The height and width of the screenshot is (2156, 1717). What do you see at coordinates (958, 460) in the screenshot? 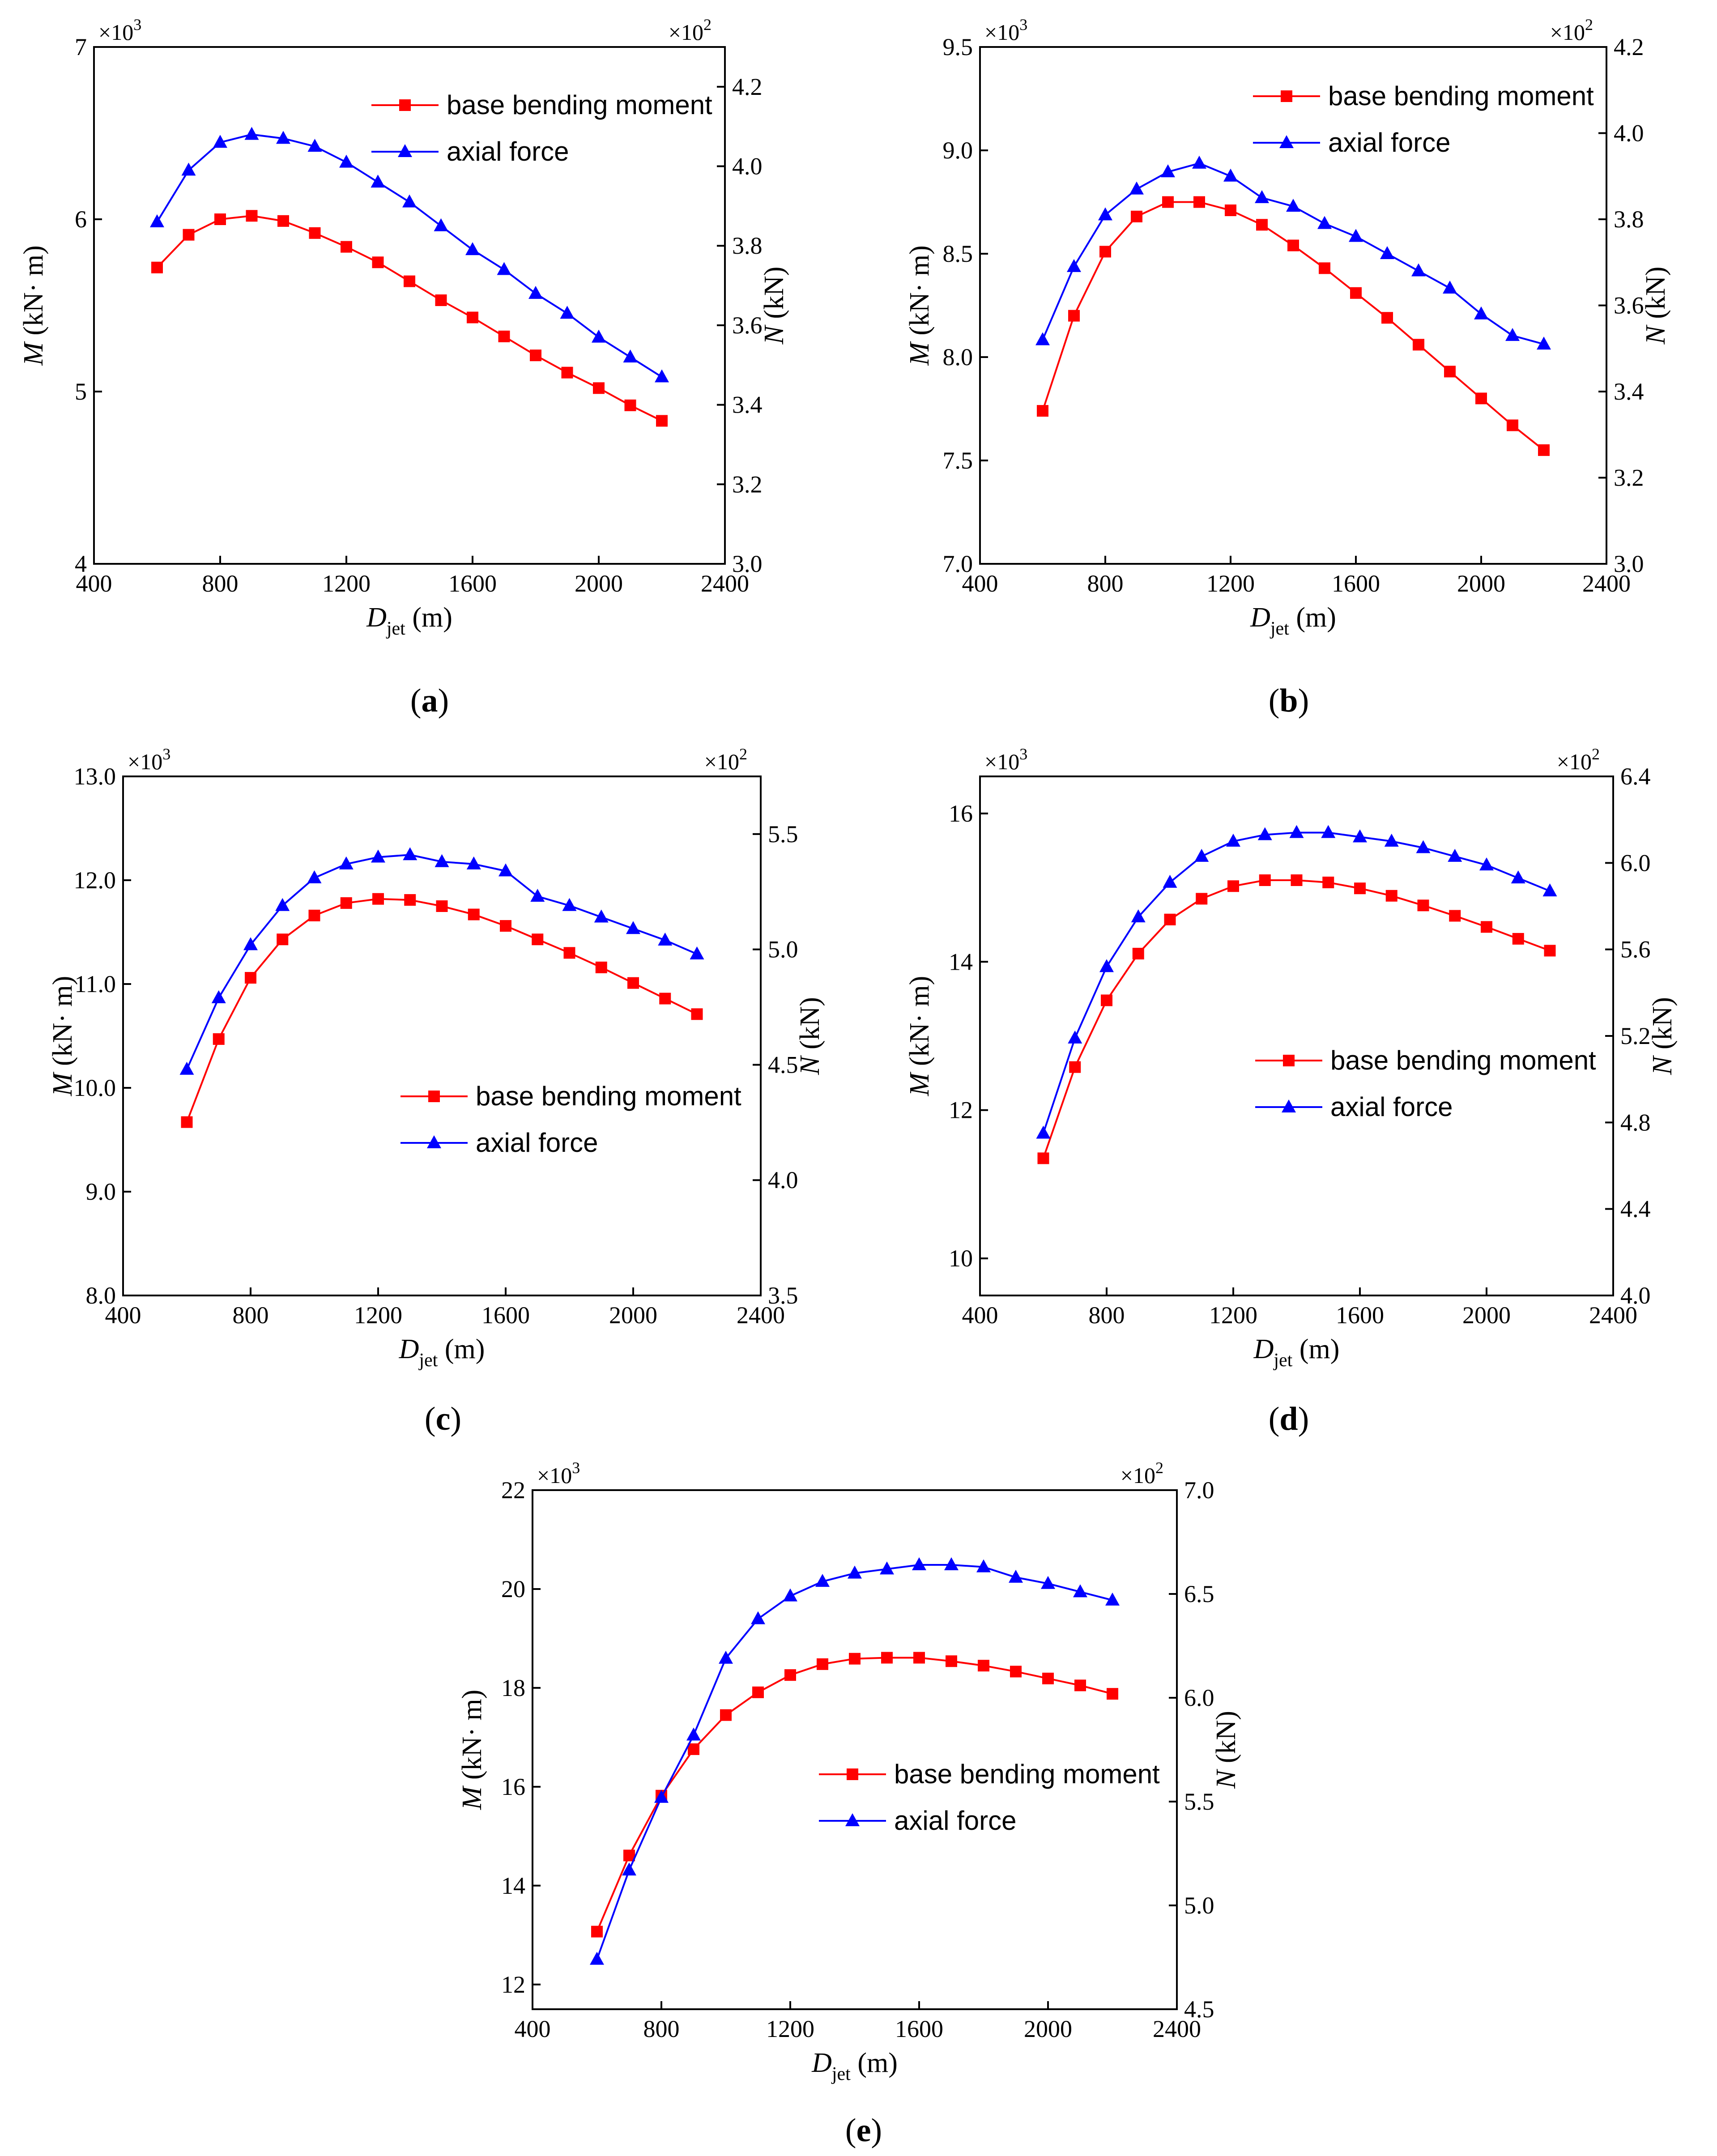
I see `y-left-tick-label-b: 7.5` at bounding box center [958, 460].